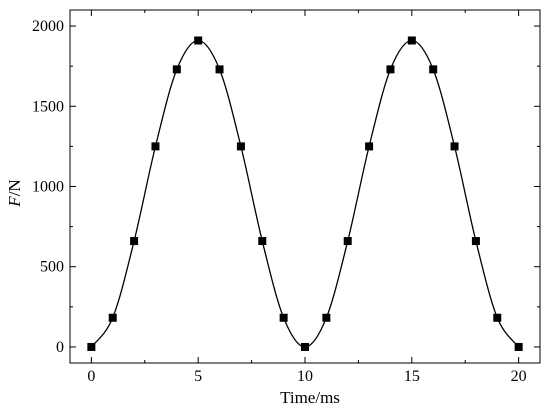 Image resolution: width=550 pixels, height=409 pixels. Describe the element at coordinates (60, 347) in the screenshot. I see `y-tick-label: 0` at that location.